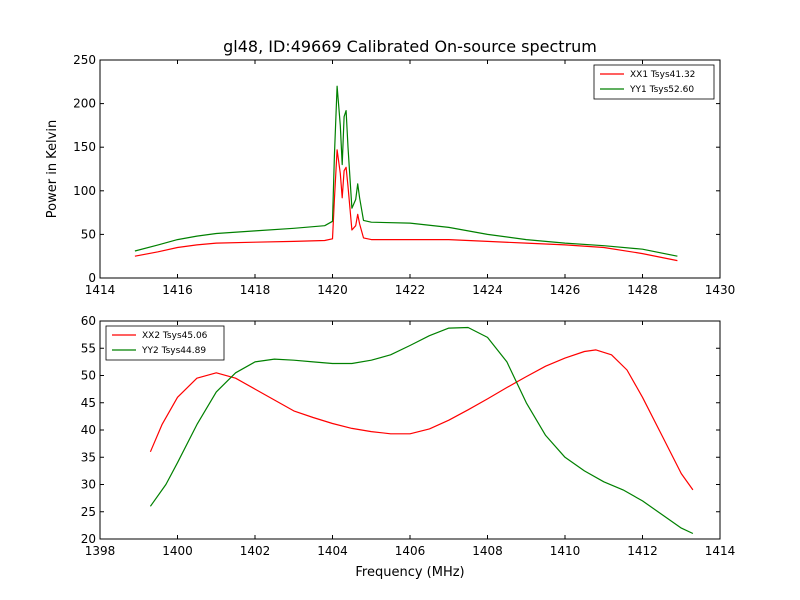 The height and width of the screenshot is (600, 800). I want to click on legend-label-xx1: XX1 Tsys41.32, so click(662, 75).